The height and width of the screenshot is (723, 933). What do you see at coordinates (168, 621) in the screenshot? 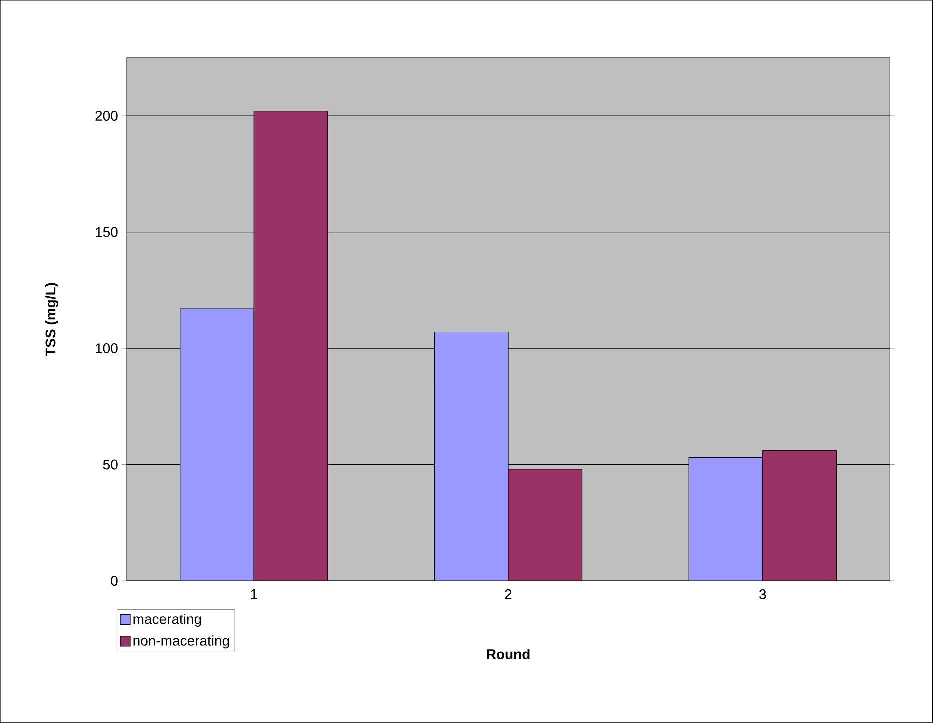
I see `legend-label: macerating` at bounding box center [168, 621].